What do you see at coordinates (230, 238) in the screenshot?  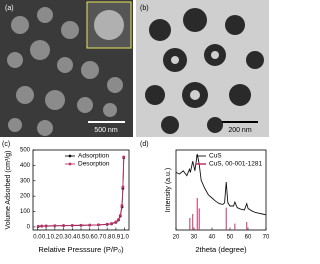 I see `x-tick-label: 50` at bounding box center [230, 238].